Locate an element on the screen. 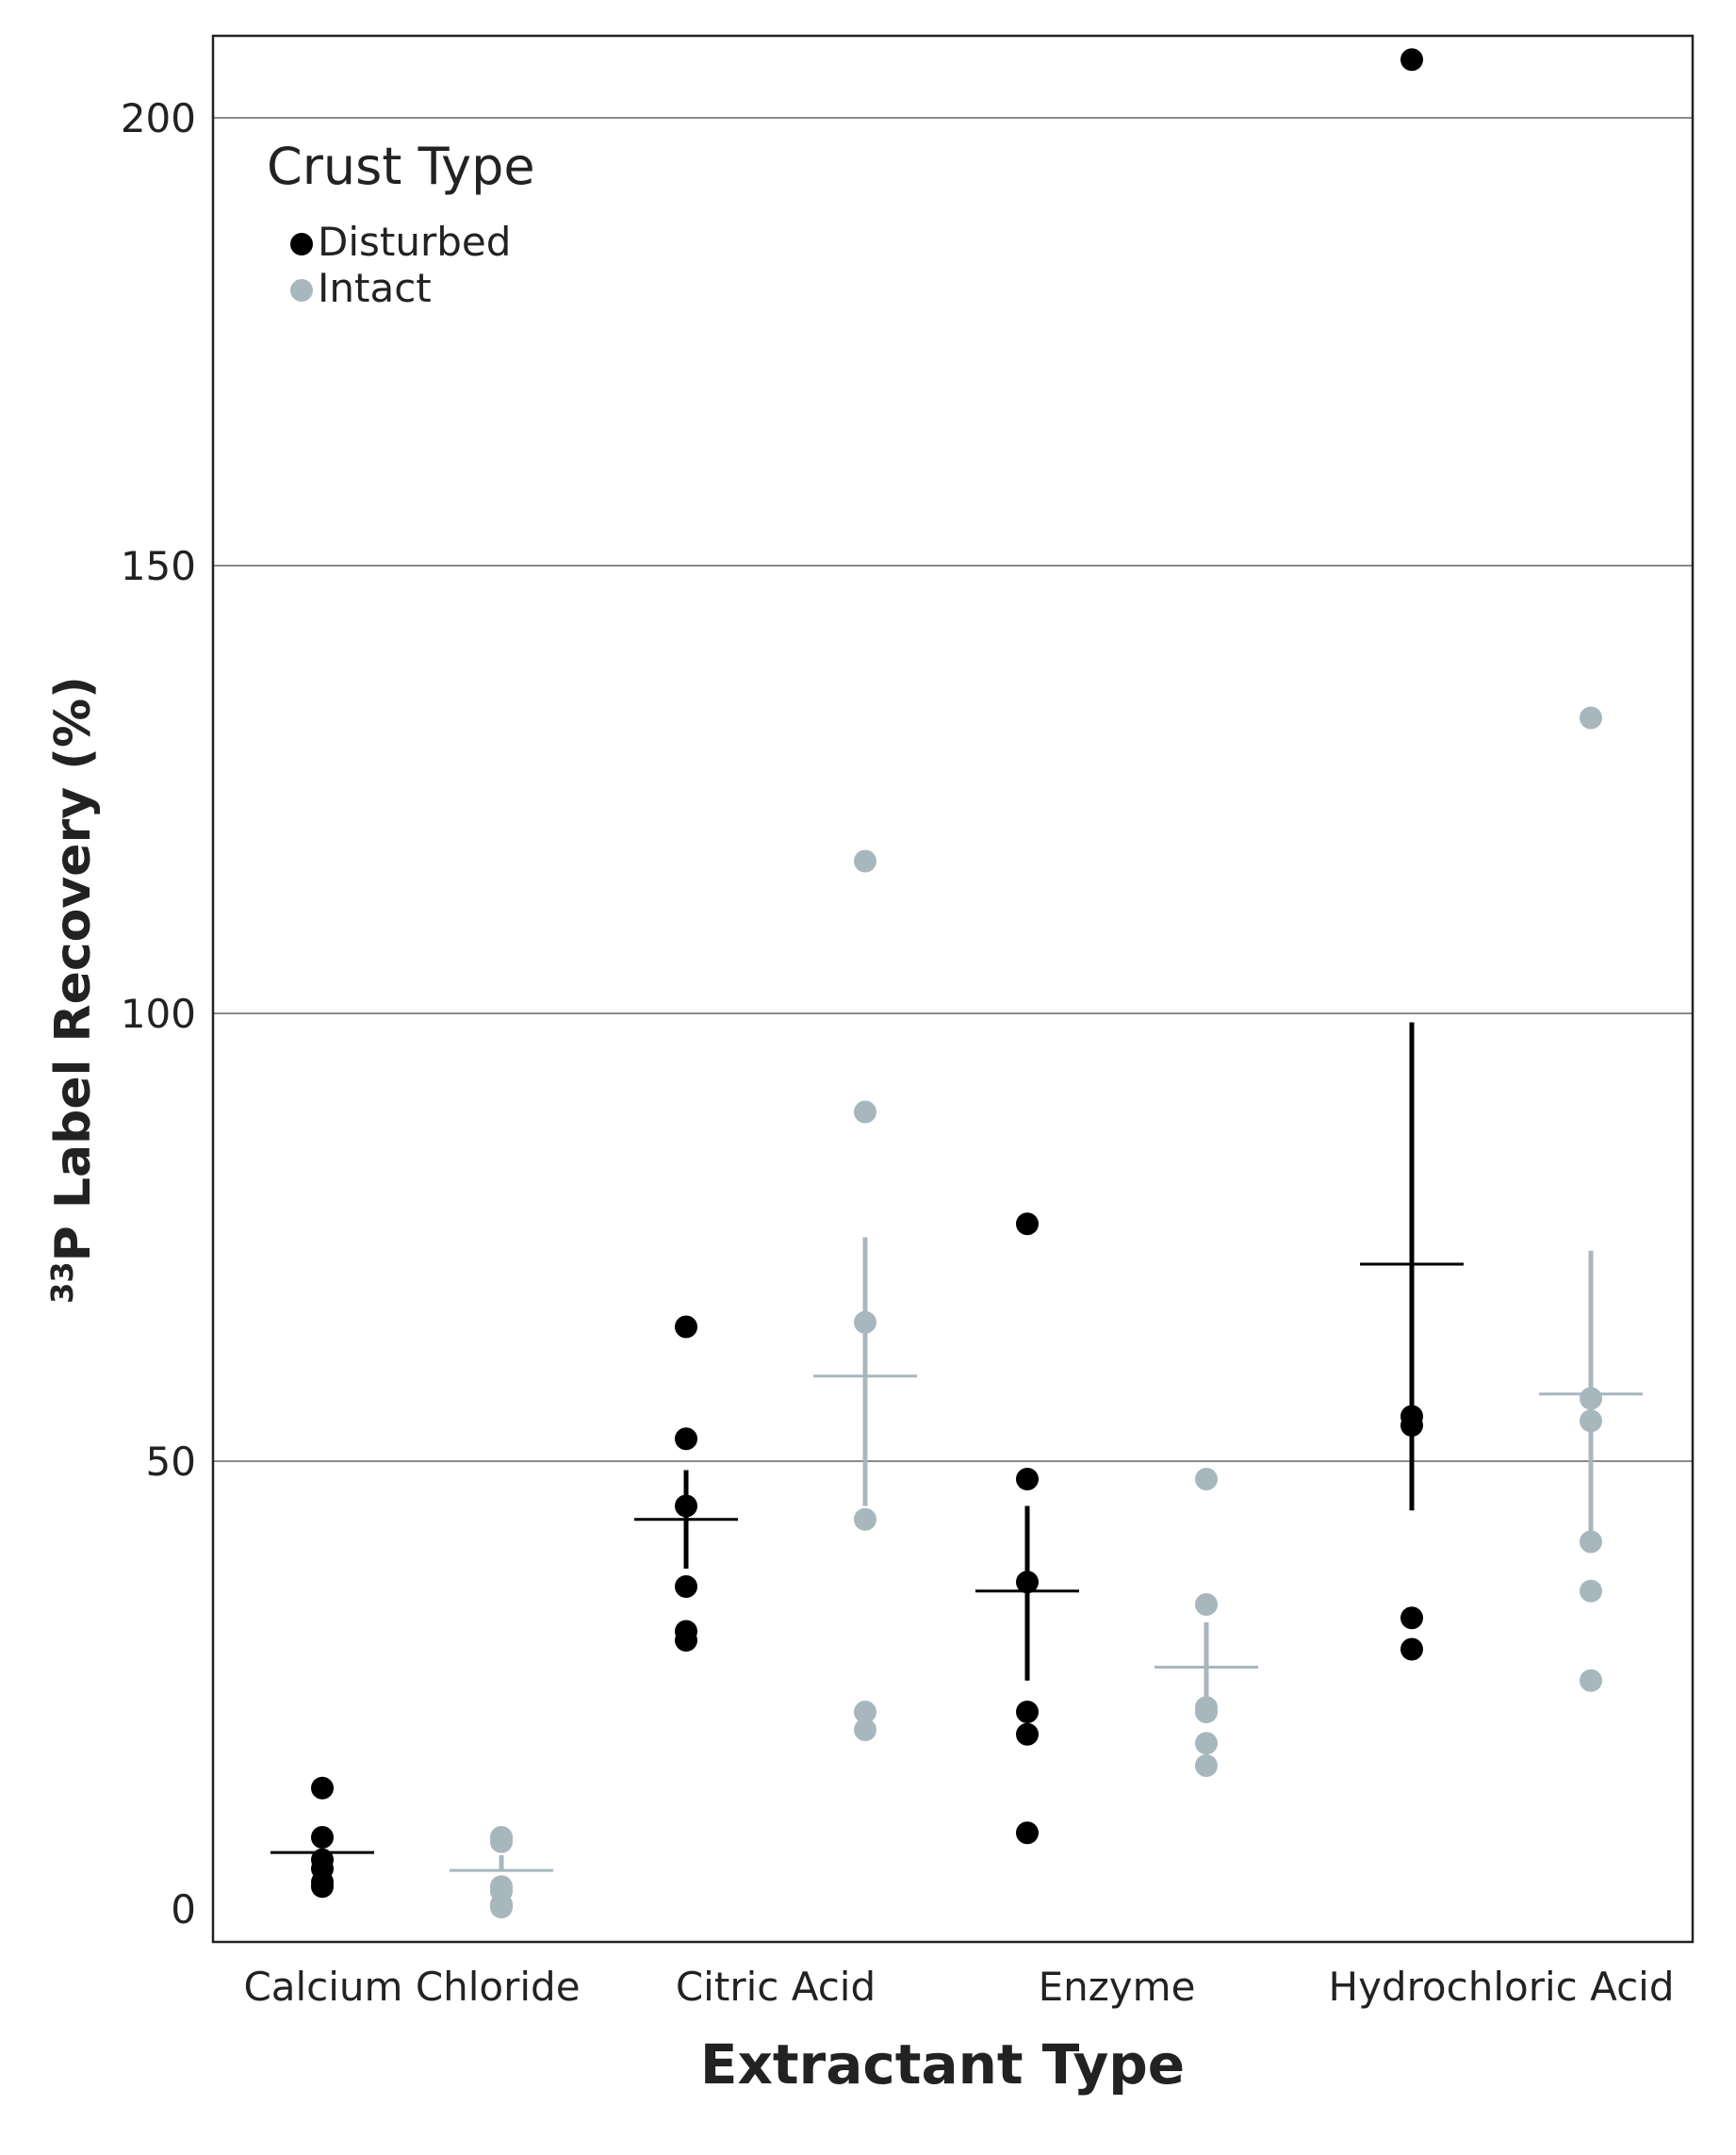  y-tick-labels: 0 50 100 150 200 is located at coordinates (158, 1014).